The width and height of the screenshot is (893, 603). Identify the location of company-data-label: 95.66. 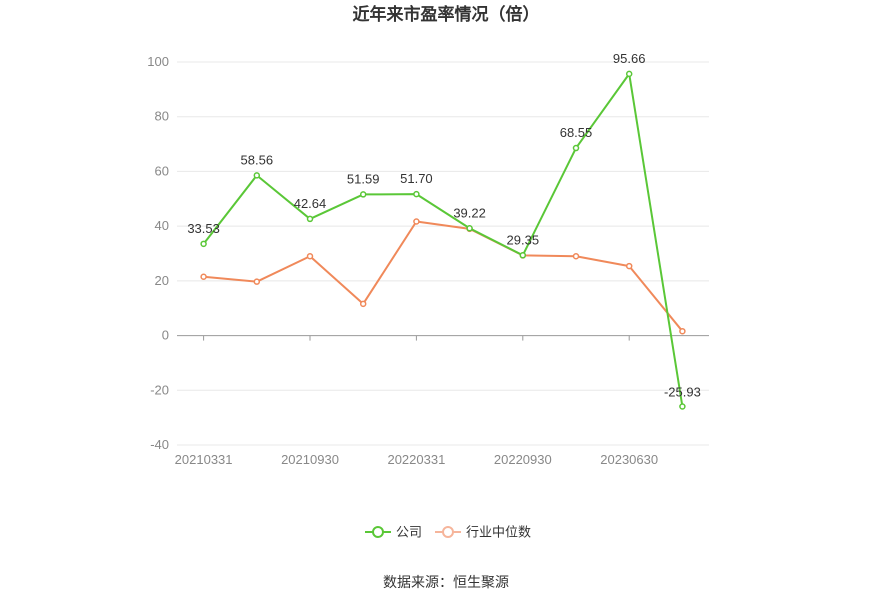
(629, 58).